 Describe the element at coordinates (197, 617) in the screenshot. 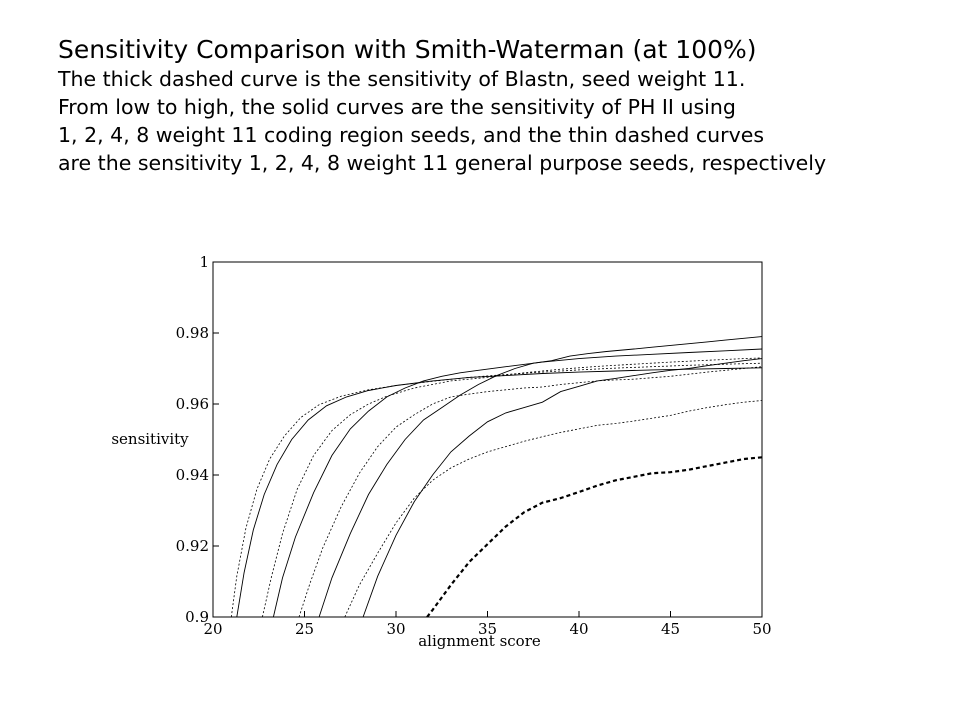

I see `y-tick-label: 0.9` at that location.